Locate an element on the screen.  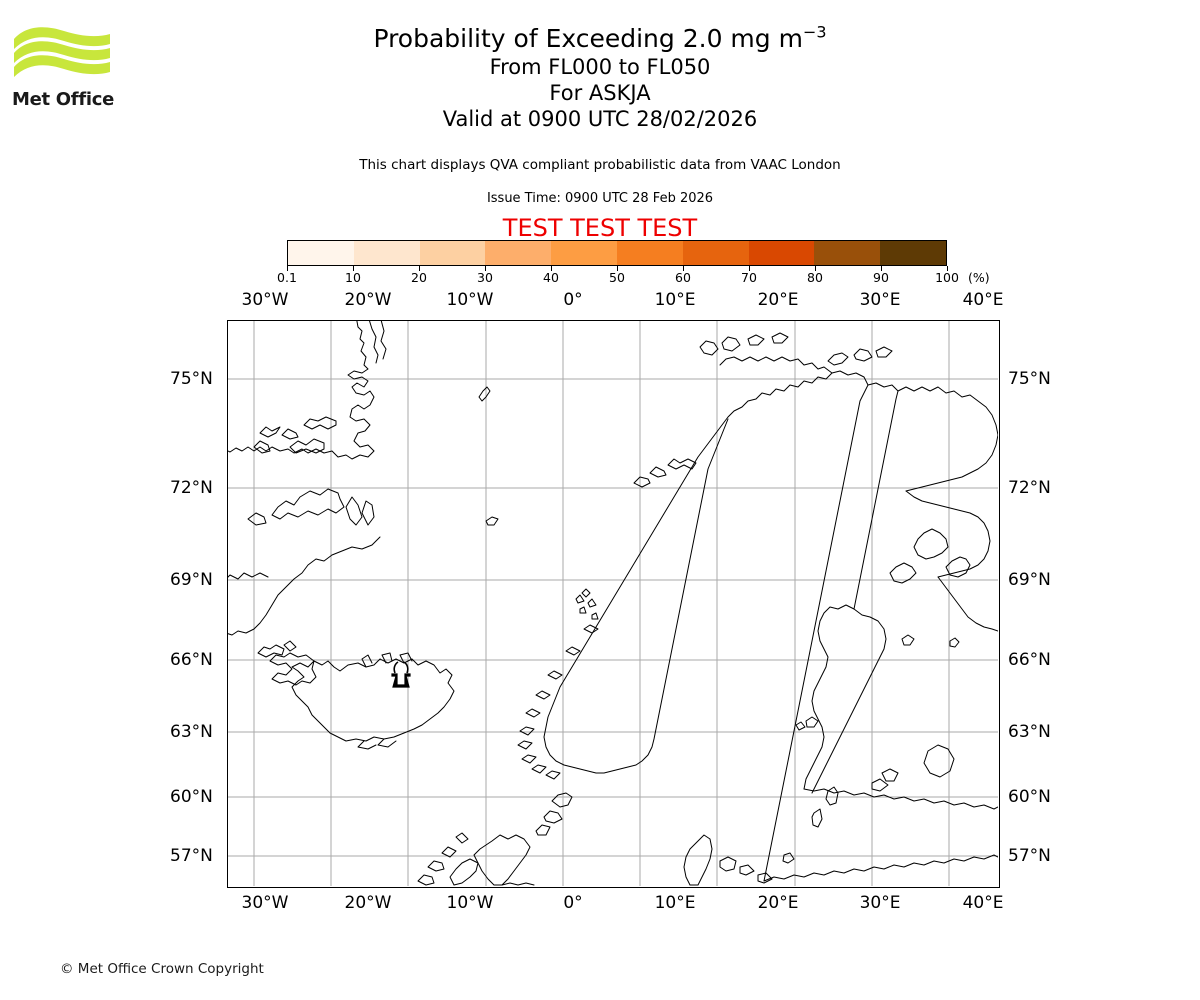
lat-label-left-66°N: 66°N is located at coordinates (191, 660).